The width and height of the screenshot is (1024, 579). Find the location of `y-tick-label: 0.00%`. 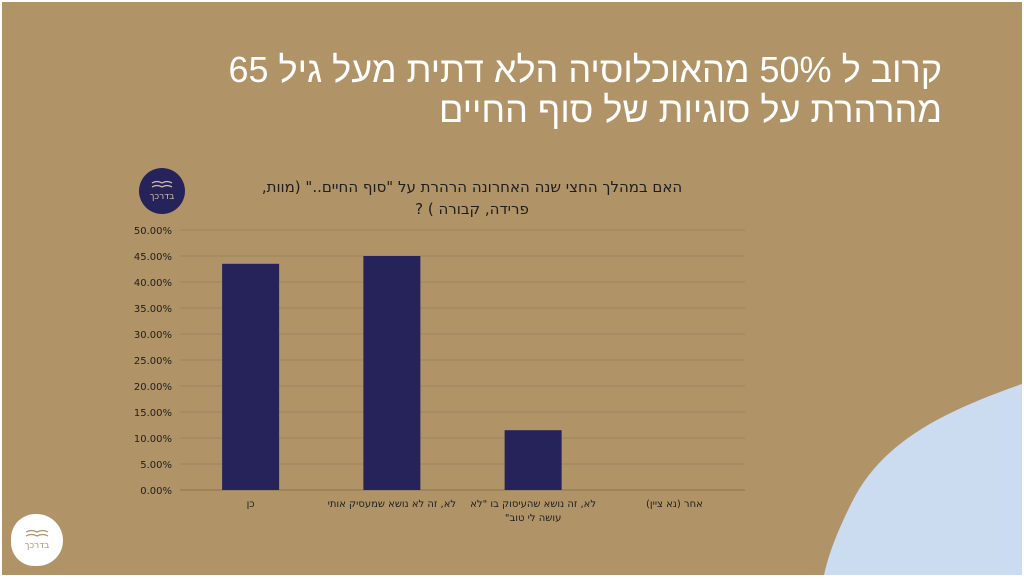

y-tick-label: 0.00% is located at coordinates (156, 491).